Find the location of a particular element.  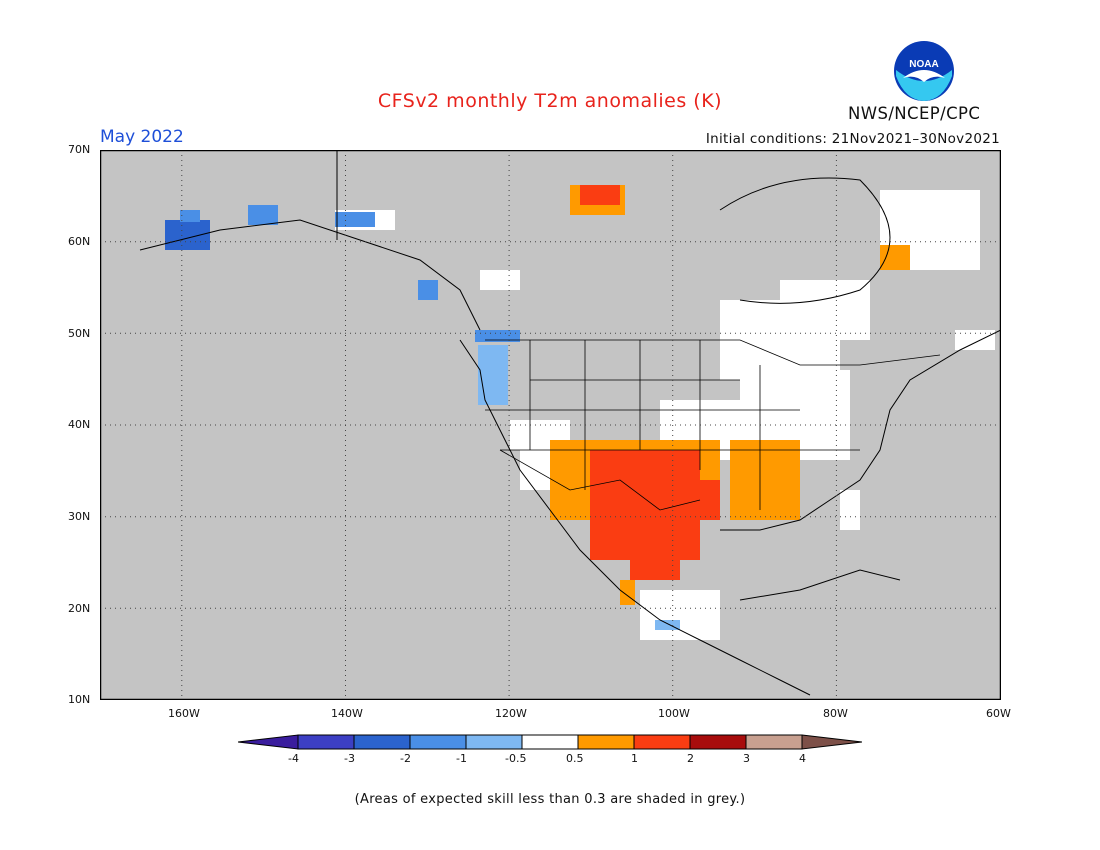

lat-label-70n: 70N is located at coordinates (79, 149).